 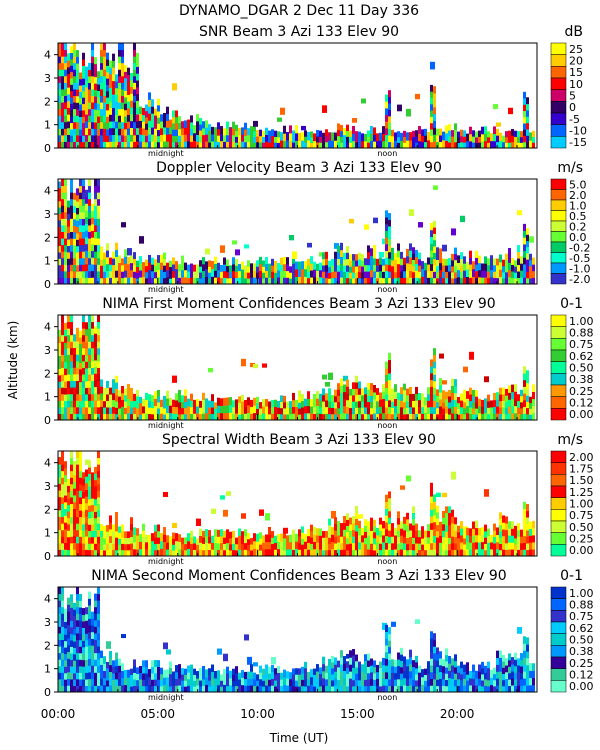 What do you see at coordinates (581, 414) in the screenshot?
I see `colorbar-label: 0.00` at bounding box center [581, 414].